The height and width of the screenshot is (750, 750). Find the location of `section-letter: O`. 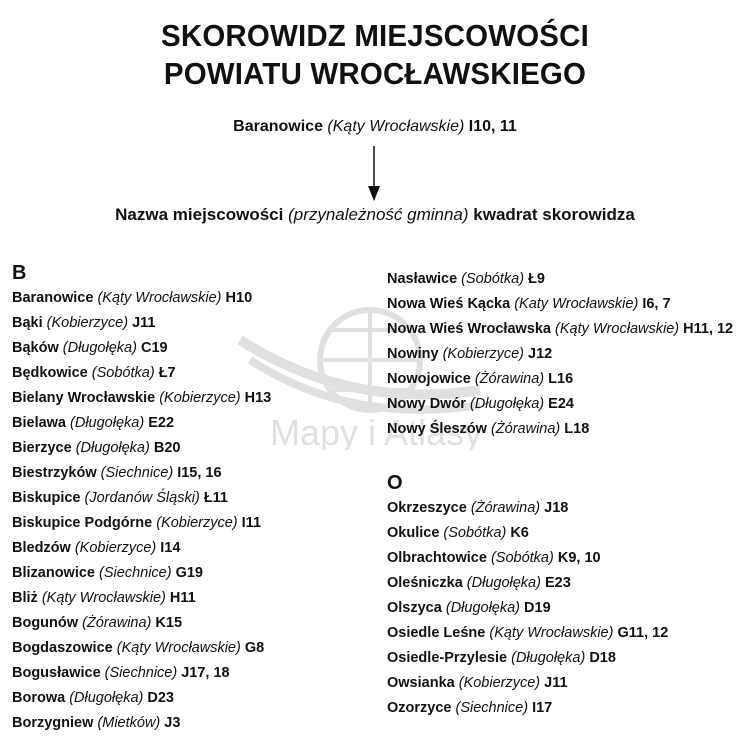

section-letter: O is located at coordinates (395, 483).